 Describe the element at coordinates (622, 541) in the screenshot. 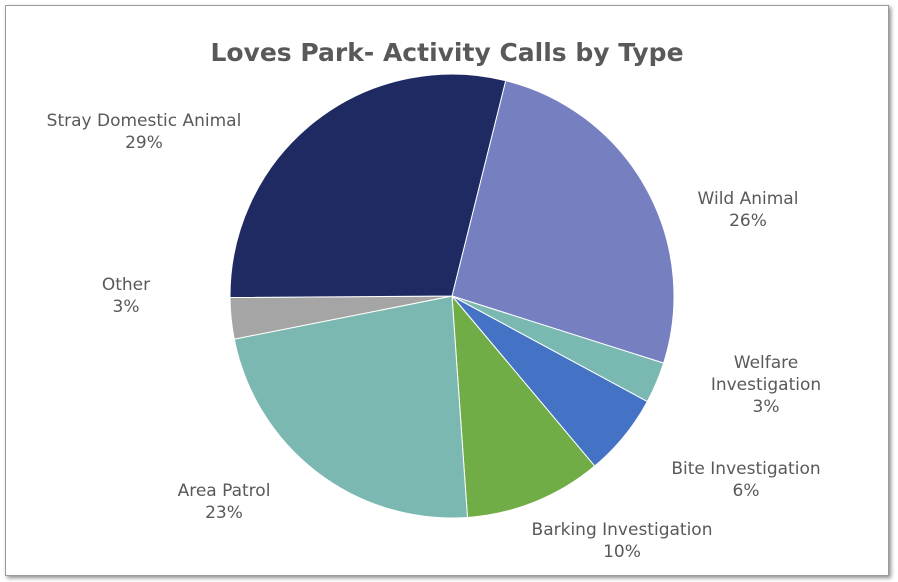

I see `data-label-barking-investigation: Barking Investigation 10%` at that location.